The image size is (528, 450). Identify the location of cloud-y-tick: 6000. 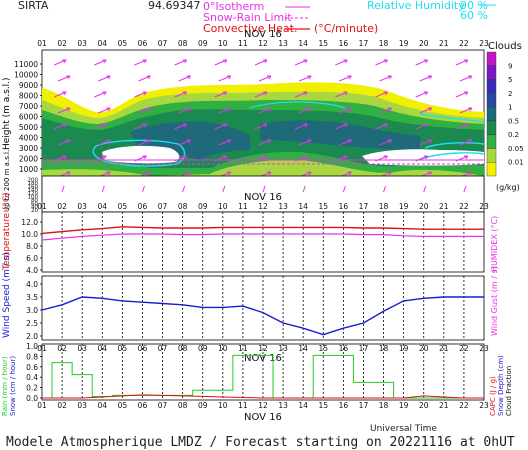
(28, 117).